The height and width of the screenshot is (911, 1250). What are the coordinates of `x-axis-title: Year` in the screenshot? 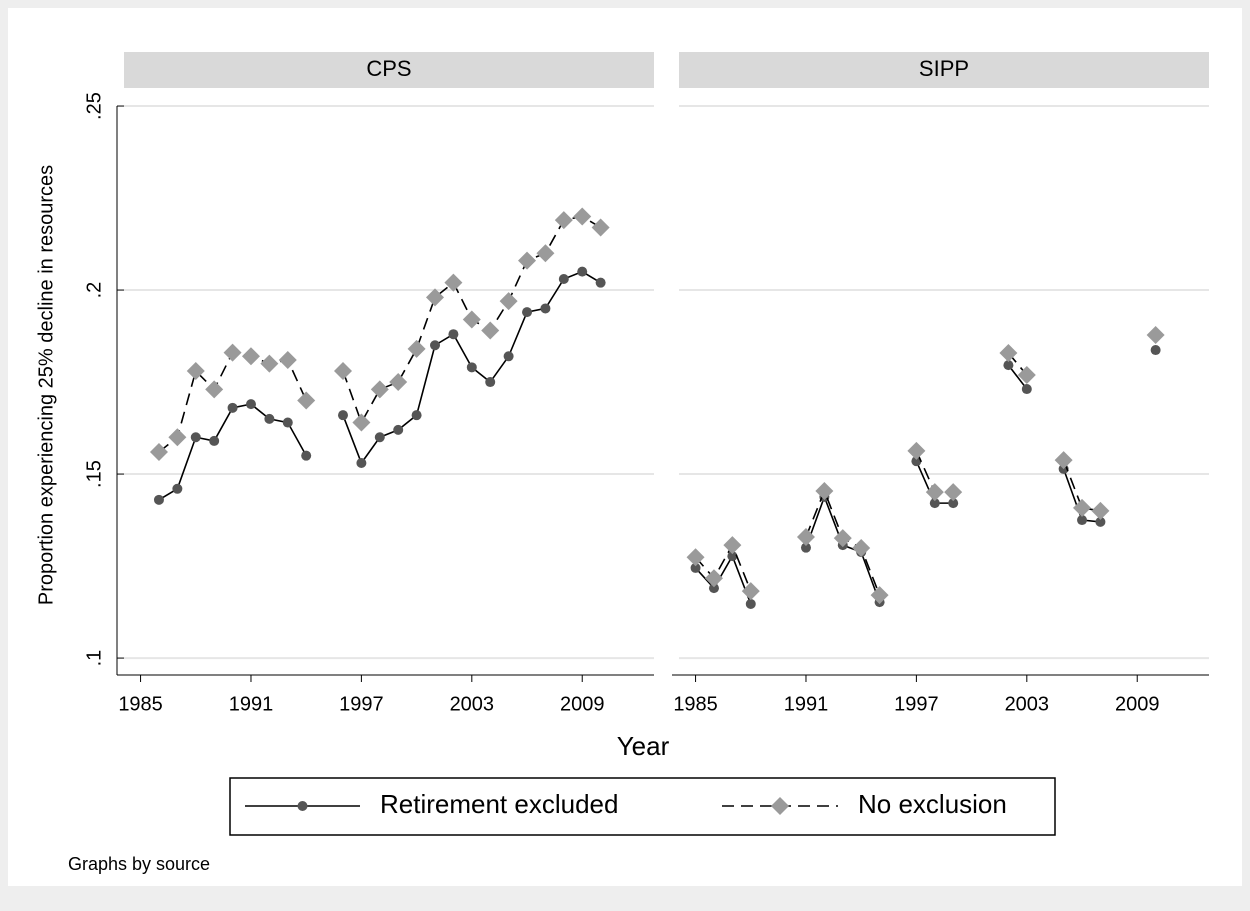 It's located at (643, 746).